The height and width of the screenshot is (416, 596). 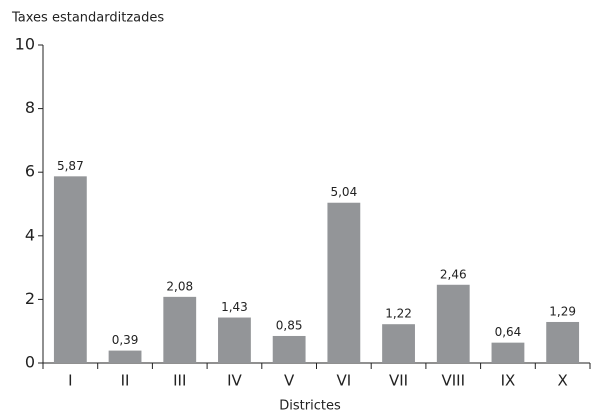 What do you see at coordinates (179, 381) in the screenshot?
I see `x-tick-label: III` at bounding box center [179, 381].